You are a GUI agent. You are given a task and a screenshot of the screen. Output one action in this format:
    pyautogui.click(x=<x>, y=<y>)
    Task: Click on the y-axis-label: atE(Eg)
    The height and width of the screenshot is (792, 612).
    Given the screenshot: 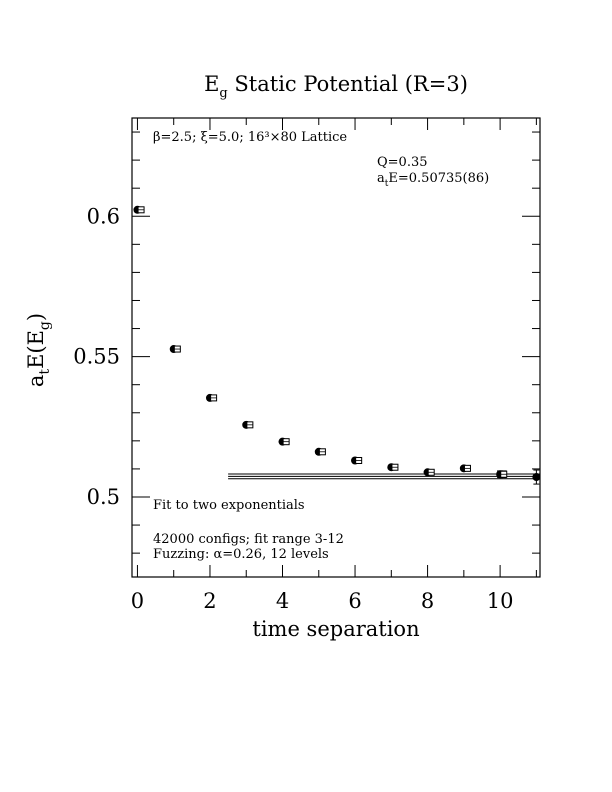 What is the action you would take?
    pyautogui.click(x=38, y=350)
    